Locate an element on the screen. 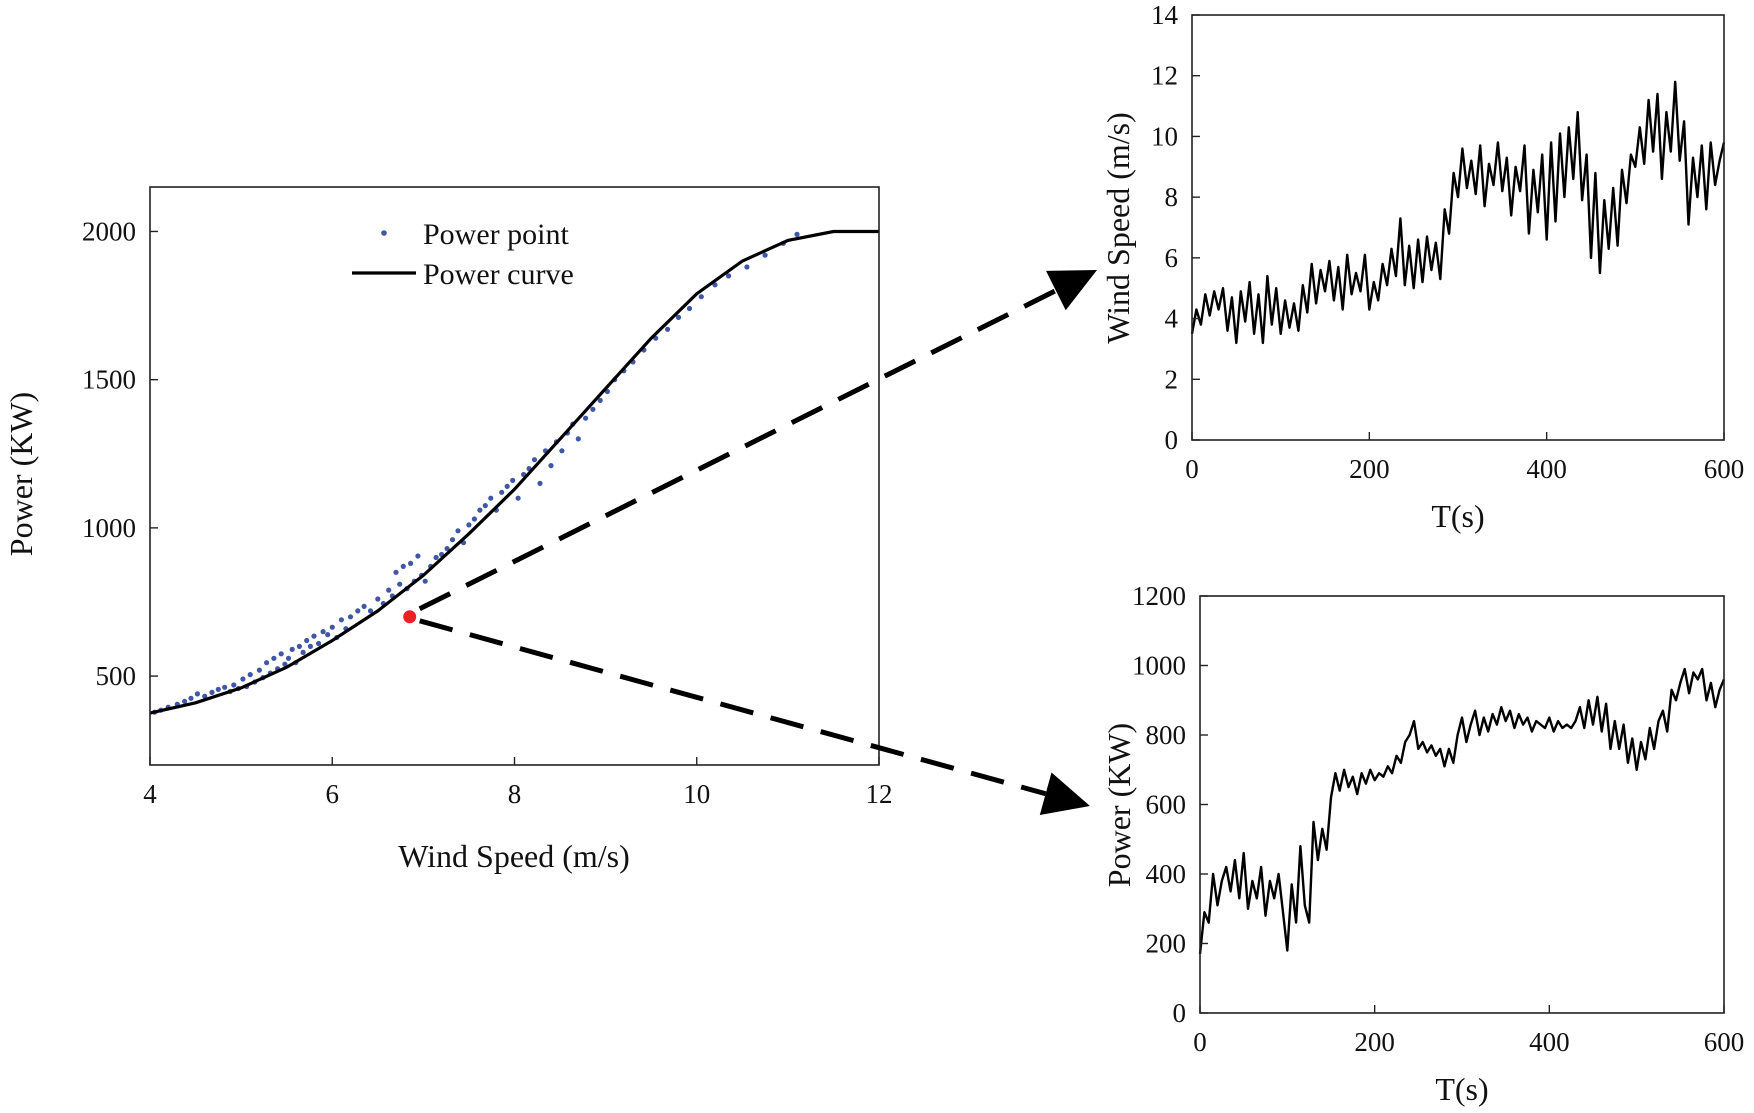  power-time-y-tick-label: 0 is located at coordinates (1180, 1013).